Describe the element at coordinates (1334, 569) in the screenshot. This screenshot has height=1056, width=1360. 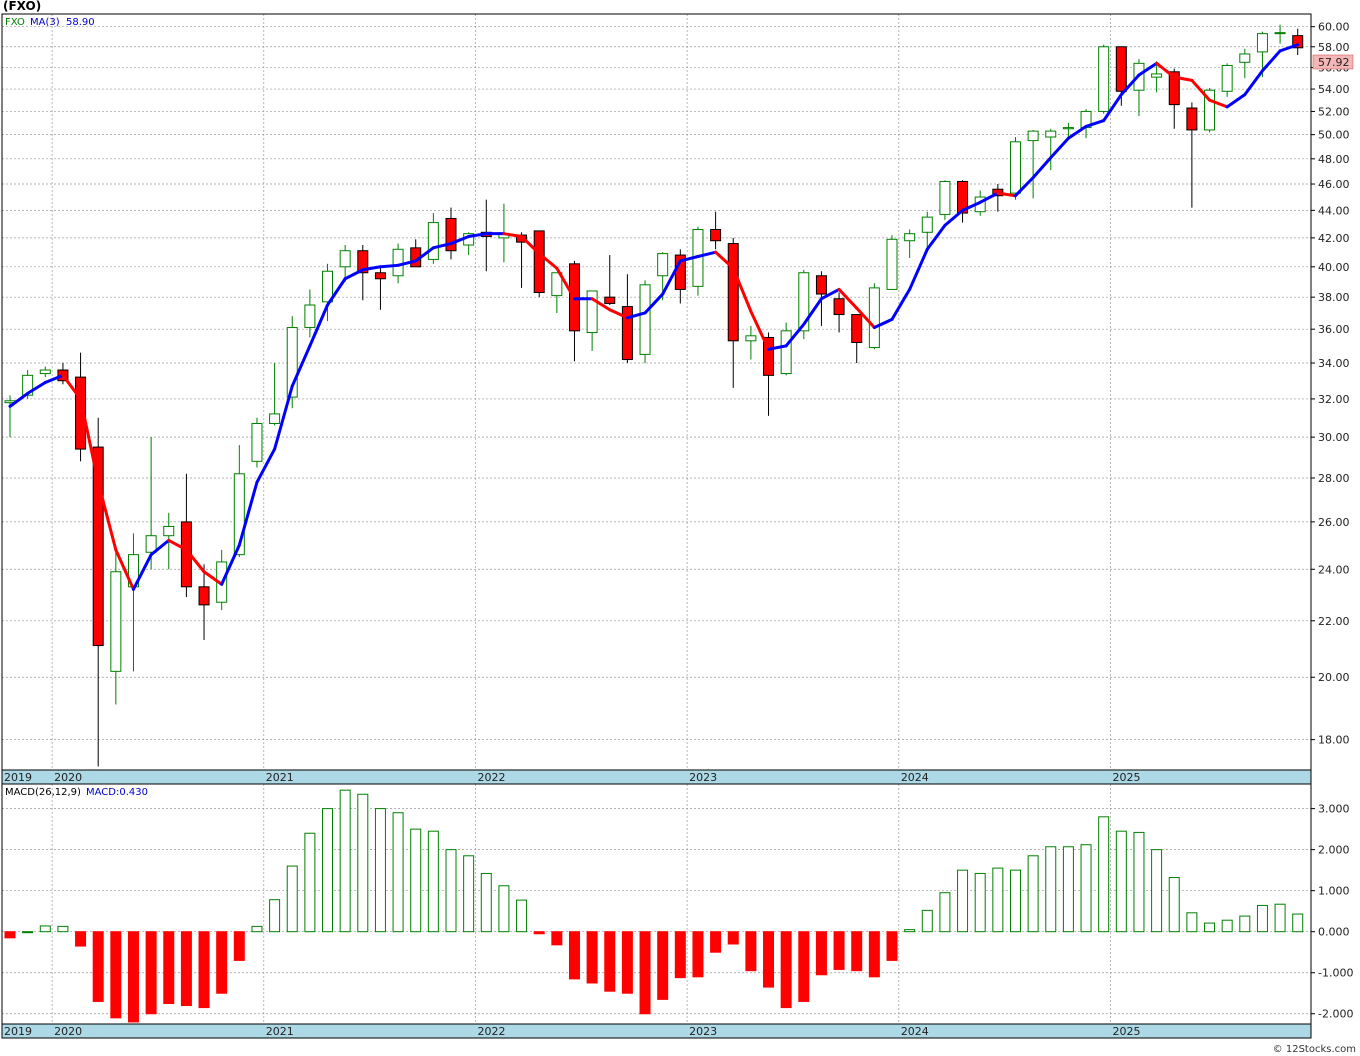
I see `price-y-tick-label: 24.00` at that location.